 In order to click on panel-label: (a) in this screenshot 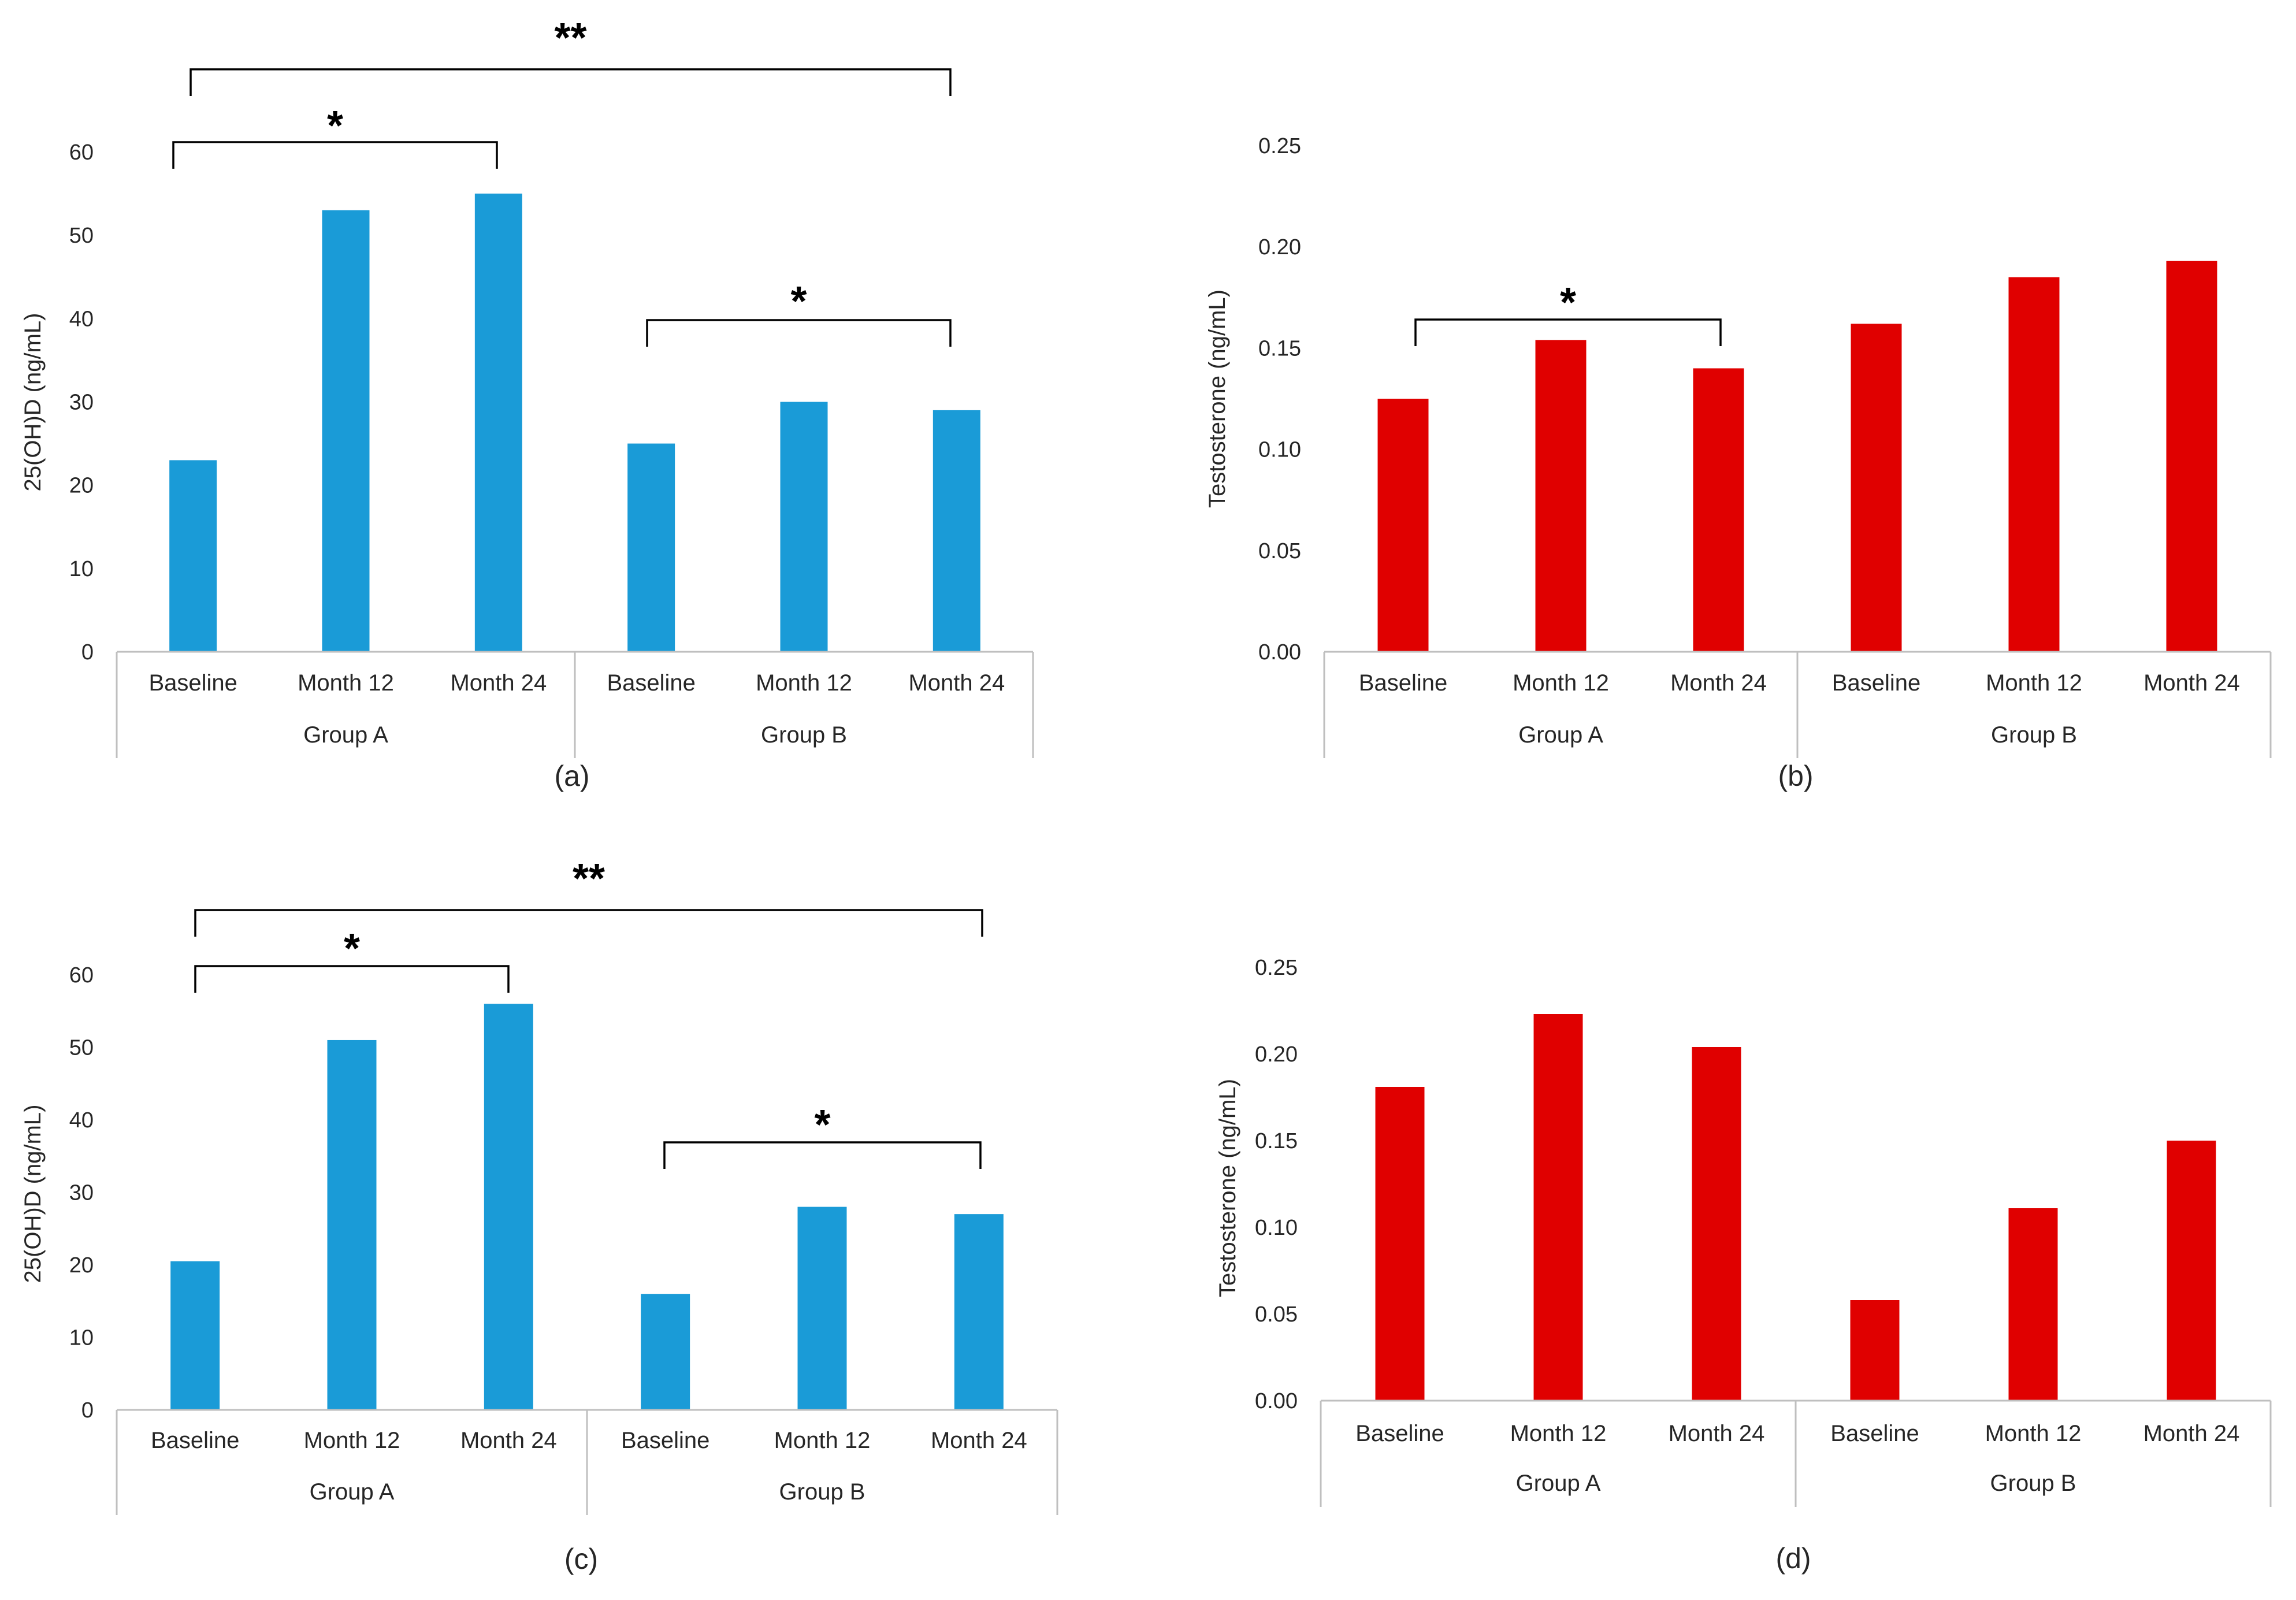, I will do `click(572, 776)`.